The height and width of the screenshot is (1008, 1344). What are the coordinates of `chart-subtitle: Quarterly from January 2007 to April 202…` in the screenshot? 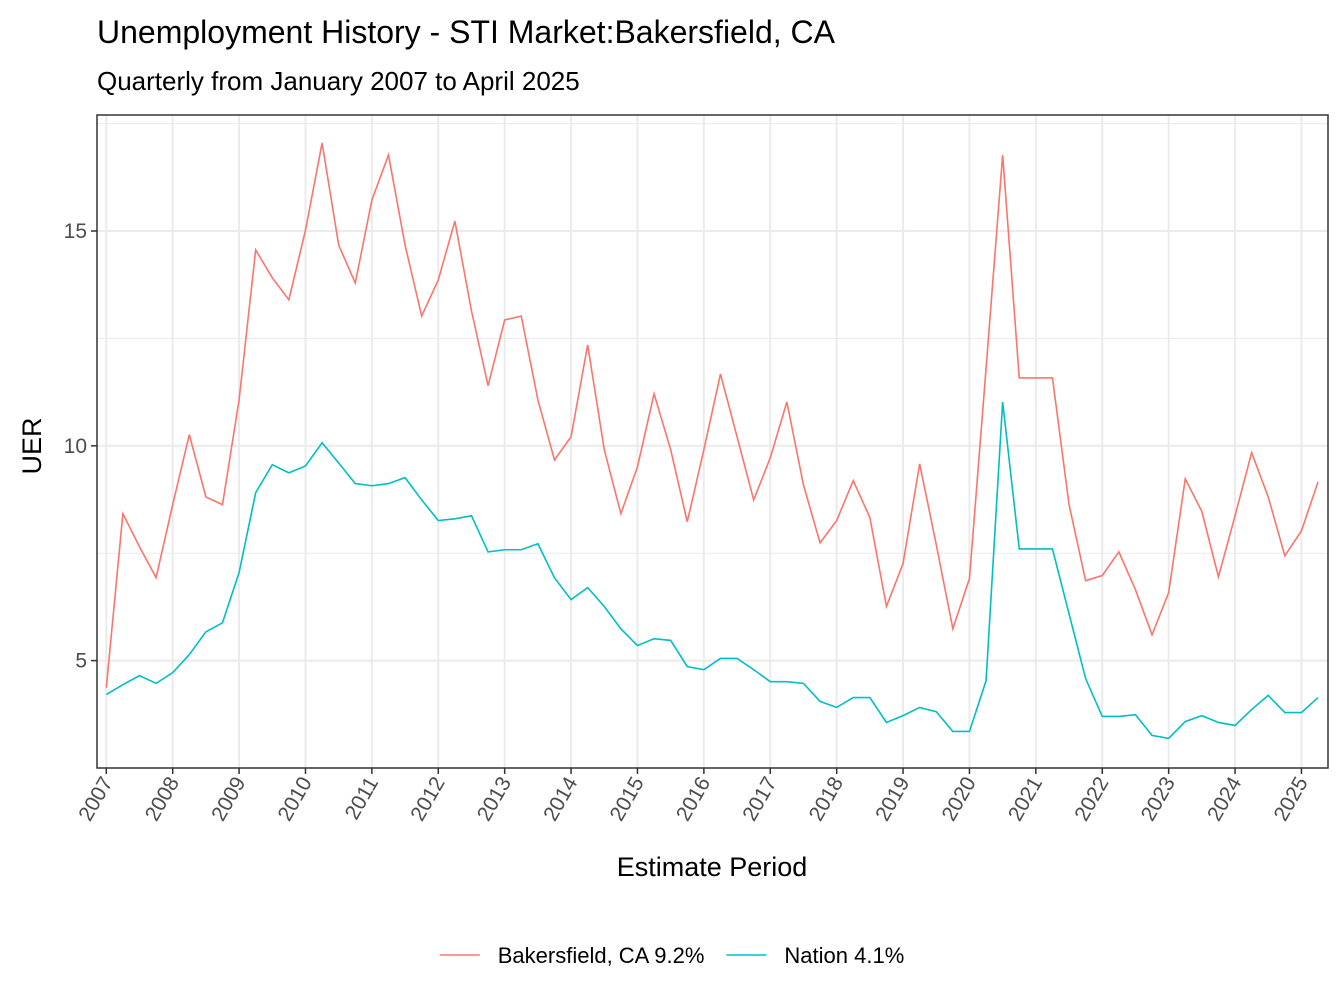 It's located at (338, 81).